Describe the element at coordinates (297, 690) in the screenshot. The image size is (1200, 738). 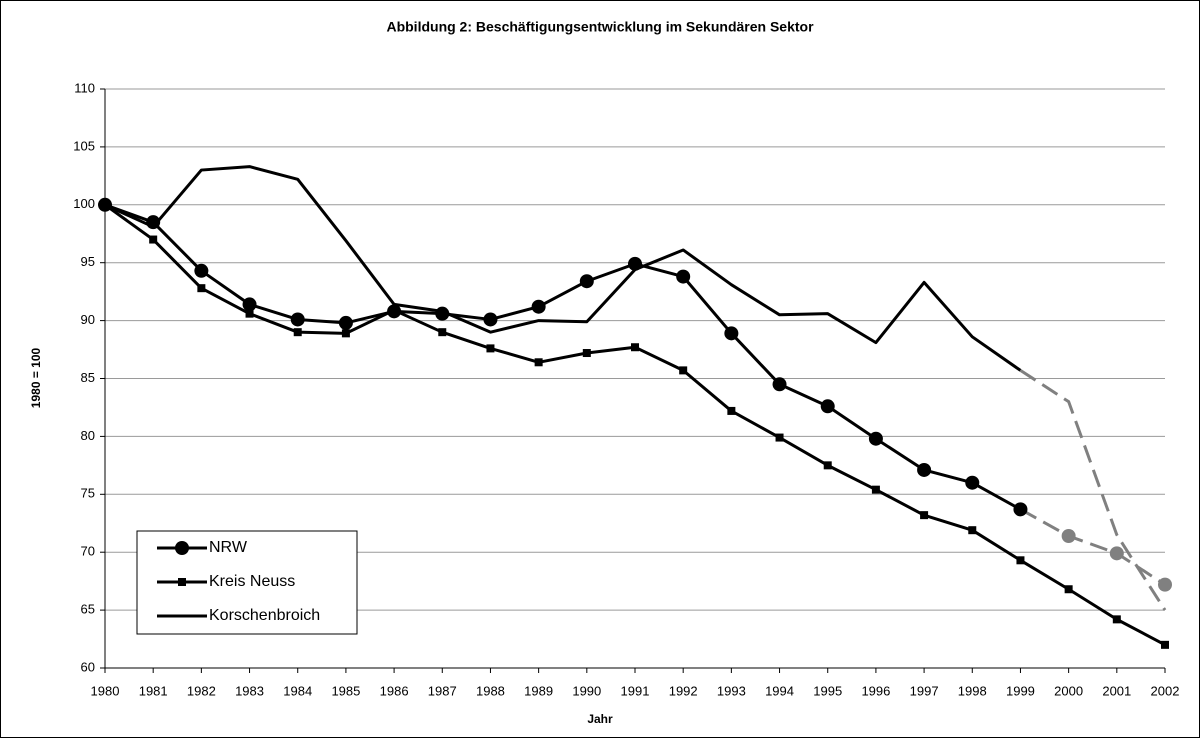
I see `x-tick-label: 1984` at that location.